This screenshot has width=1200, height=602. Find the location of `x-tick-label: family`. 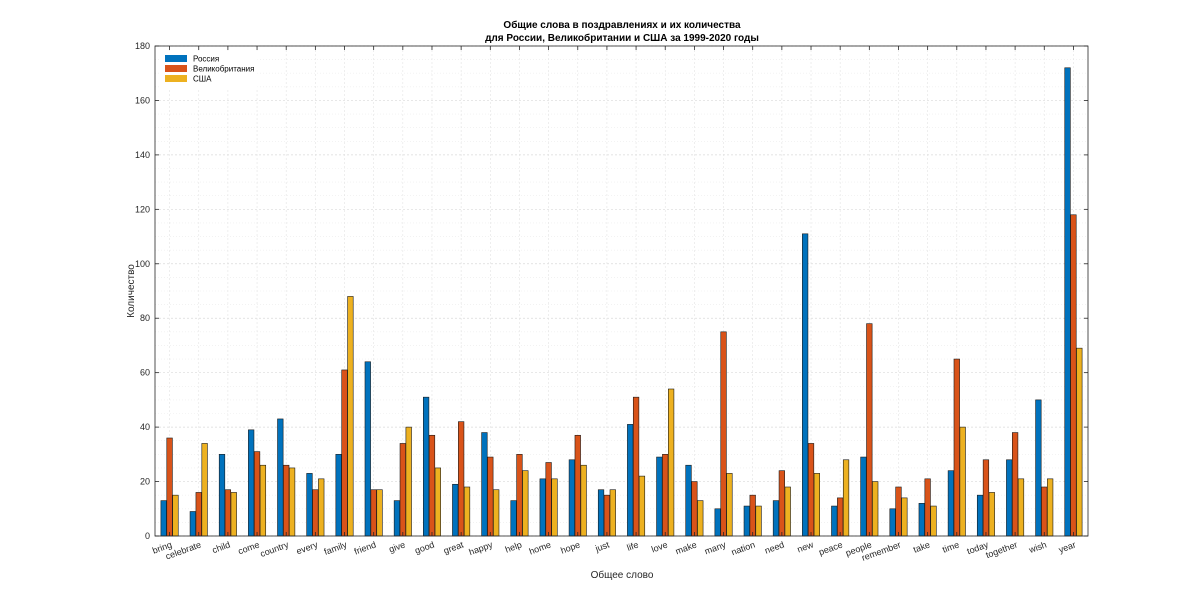

x-tick-label: family is located at coordinates (336, 548).